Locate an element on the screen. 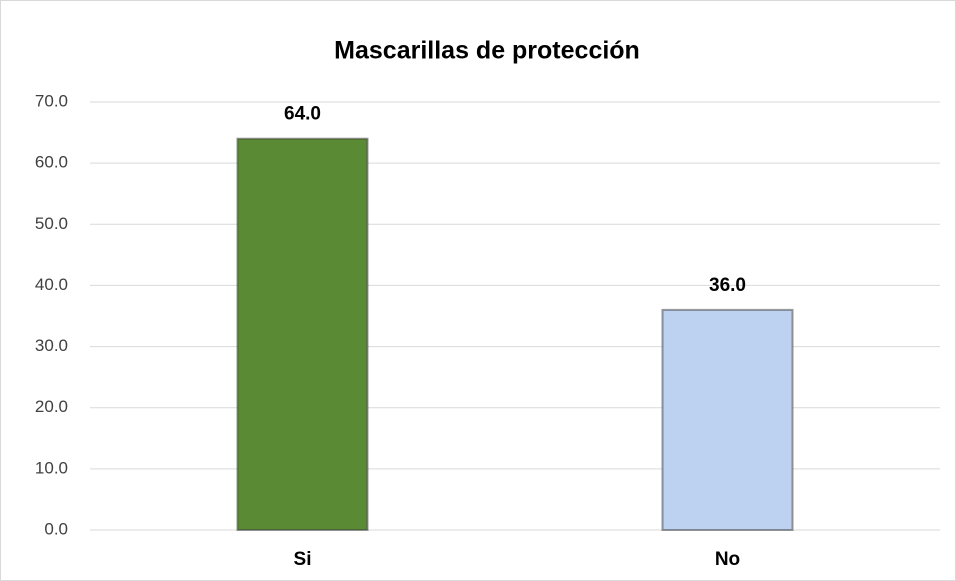  y-tick-label: 60.0 is located at coordinates (51, 162).